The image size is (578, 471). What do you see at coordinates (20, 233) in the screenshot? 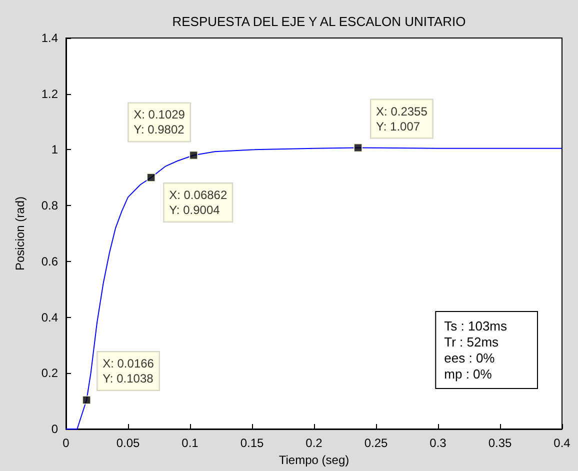
I see `y-axis-title: Posicion (rad)` at bounding box center [20, 233].